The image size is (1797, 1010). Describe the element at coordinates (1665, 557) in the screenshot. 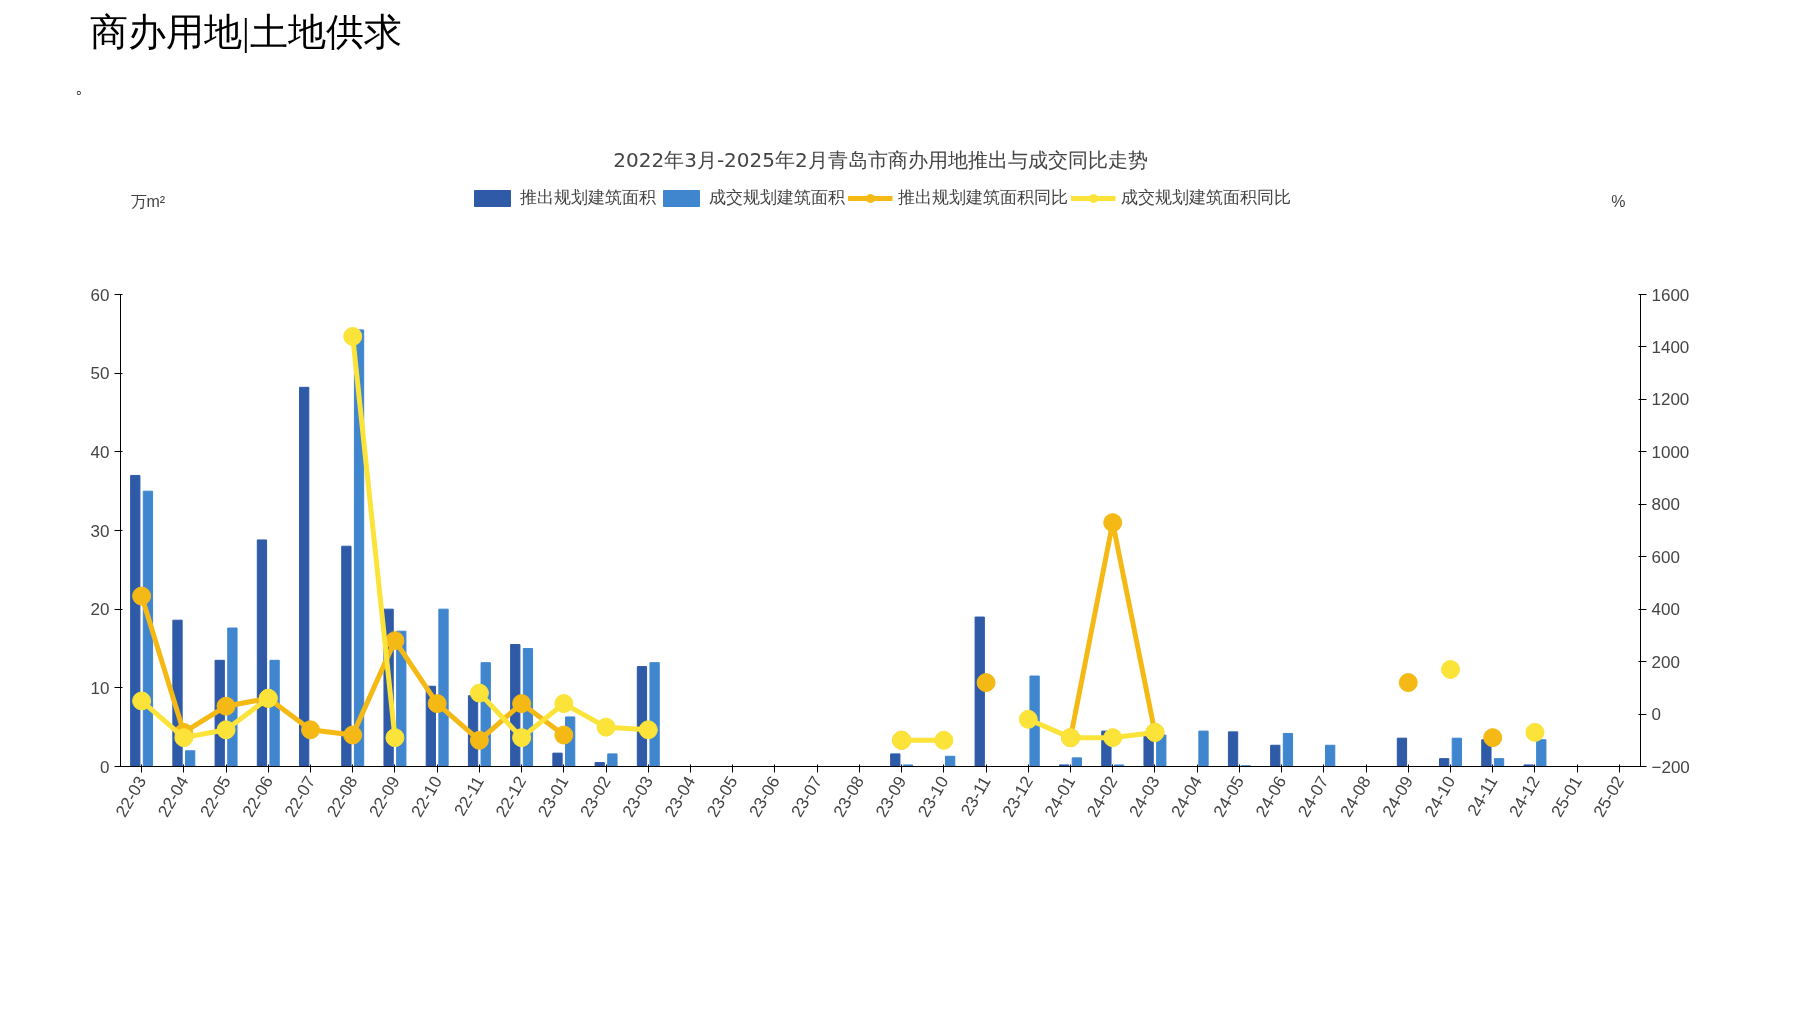

I see `y2-tick-label: 600` at that location.